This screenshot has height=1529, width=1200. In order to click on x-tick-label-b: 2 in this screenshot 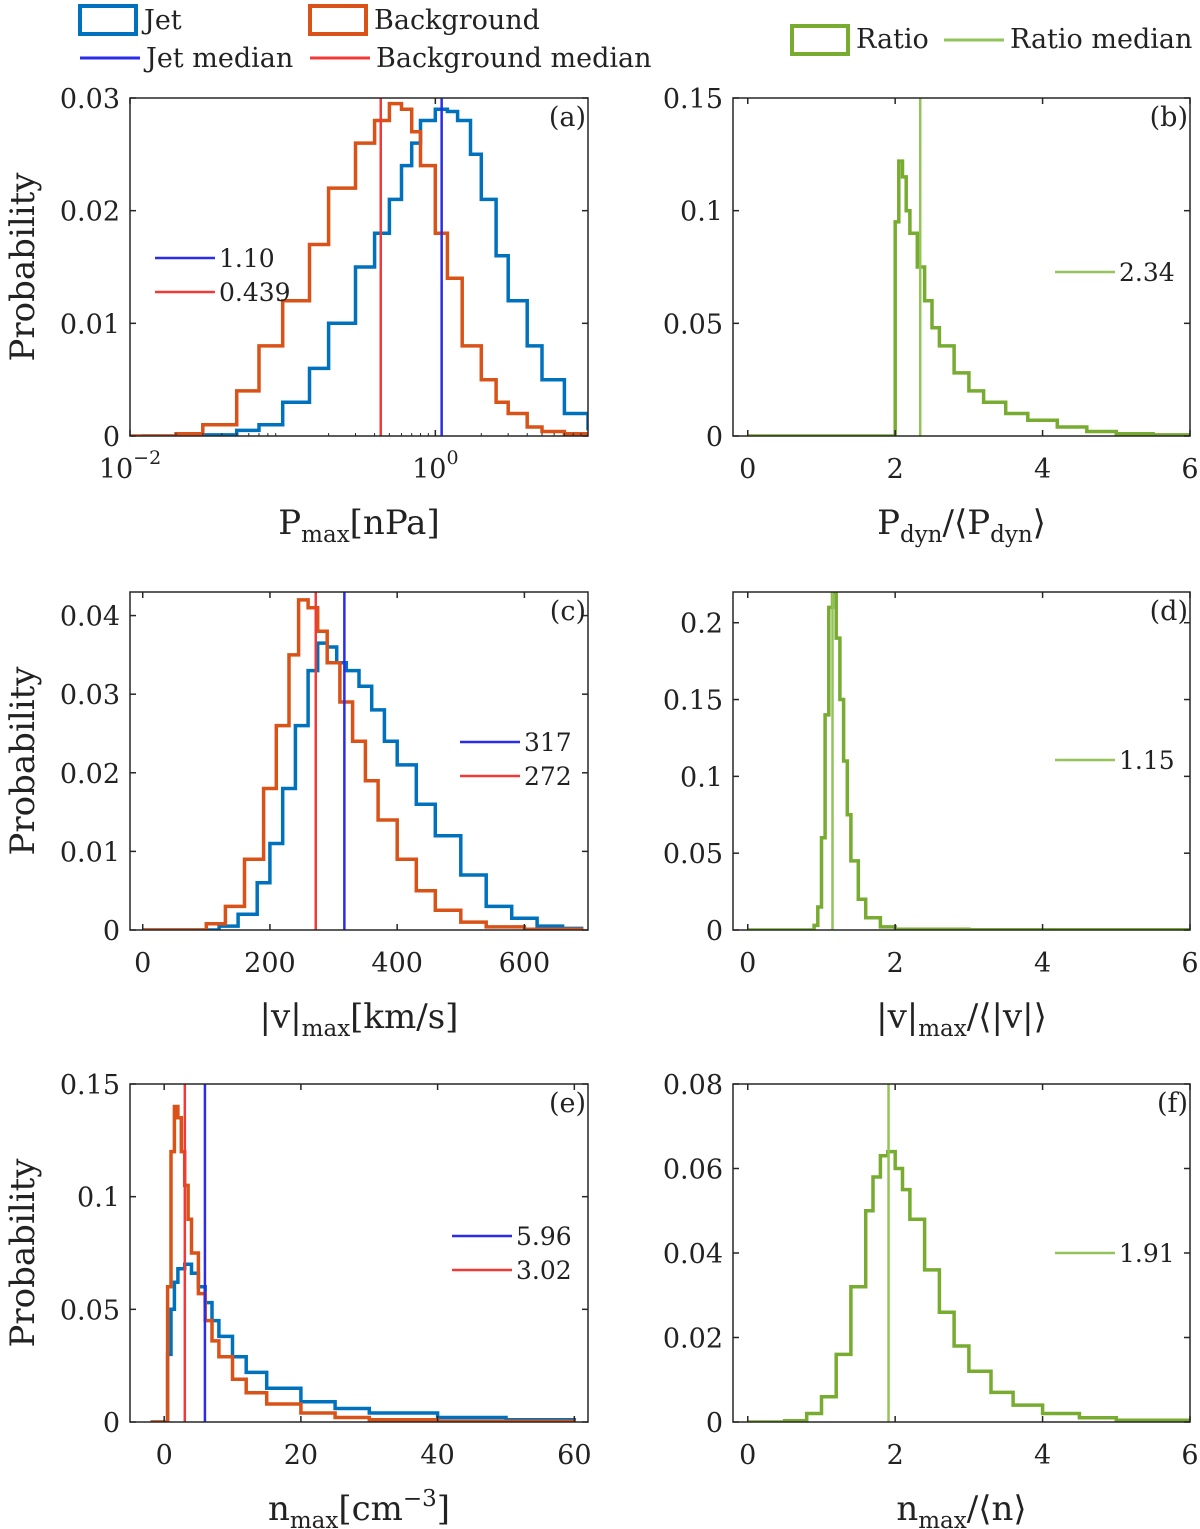, I will do `click(895, 469)`.